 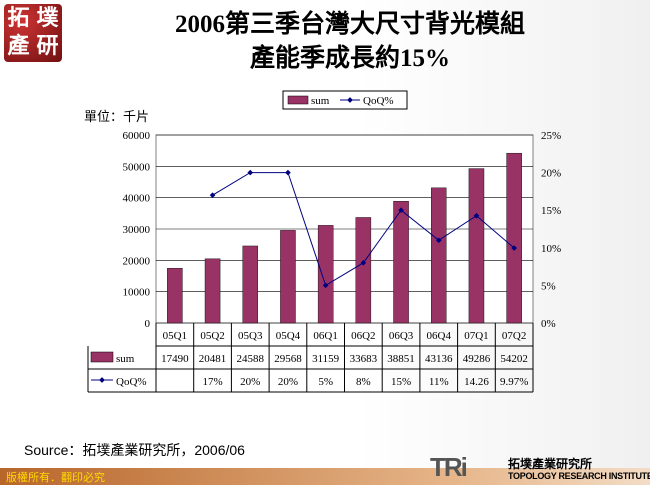 What do you see at coordinates (476, 336) in the screenshot?
I see `category-label: 07Q1` at bounding box center [476, 336].